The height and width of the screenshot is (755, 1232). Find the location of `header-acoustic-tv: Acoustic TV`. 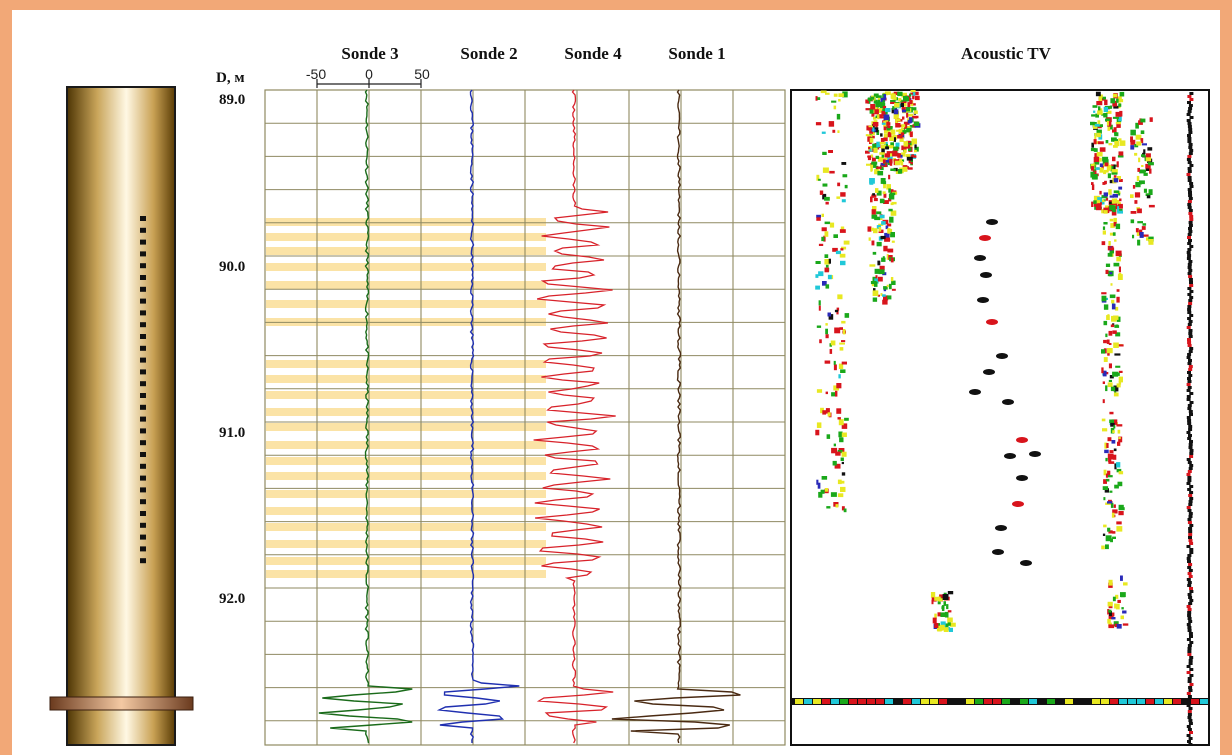

header-acoustic-tv: Acoustic TV is located at coordinates (1006, 53).